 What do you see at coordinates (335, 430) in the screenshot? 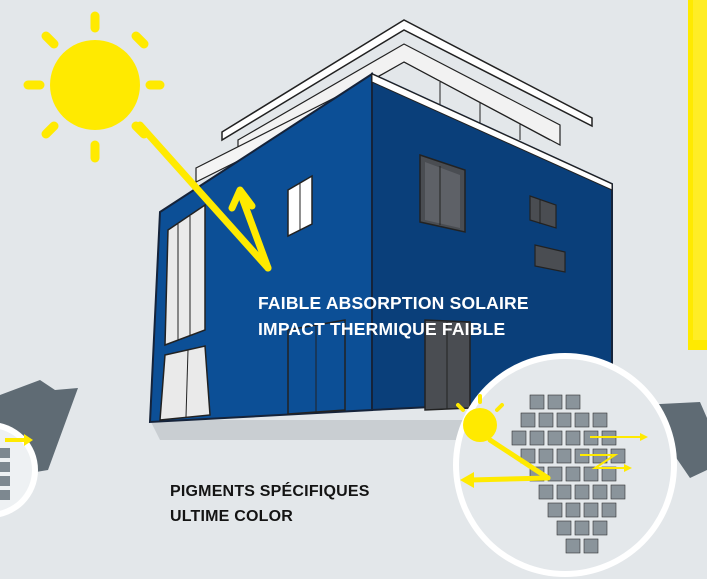
I see `house-ground-shadow` at bounding box center [335, 430].